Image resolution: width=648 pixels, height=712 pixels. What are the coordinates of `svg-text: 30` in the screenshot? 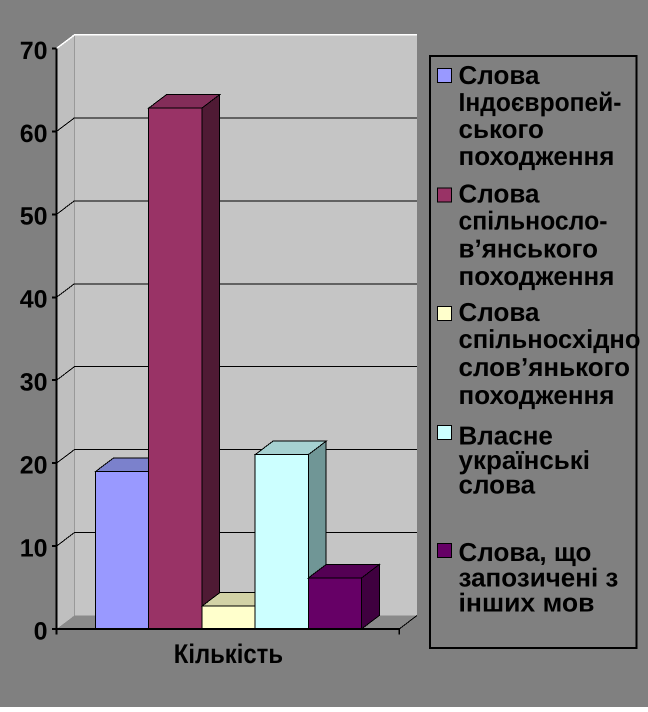 It's located at (34, 383).